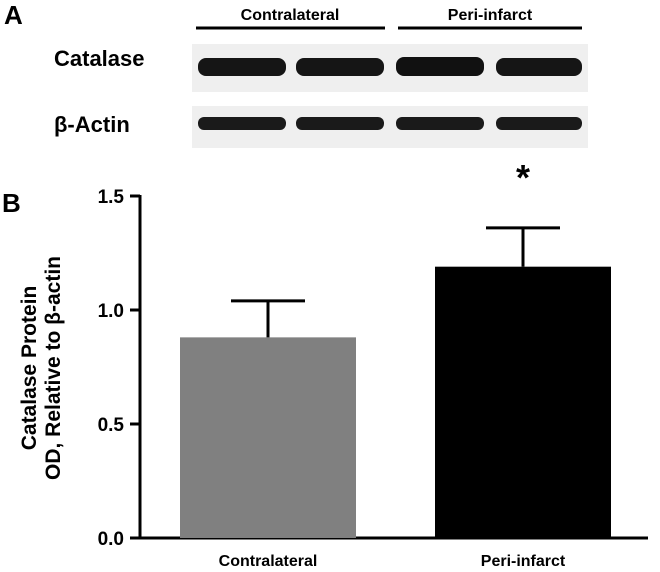 This screenshot has width=660, height=572. What do you see at coordinates (53, 368) in the screenshot?
I see `y-axis-title-line-2: OD, Relative to β-actin` at bounding box center [53, 368].